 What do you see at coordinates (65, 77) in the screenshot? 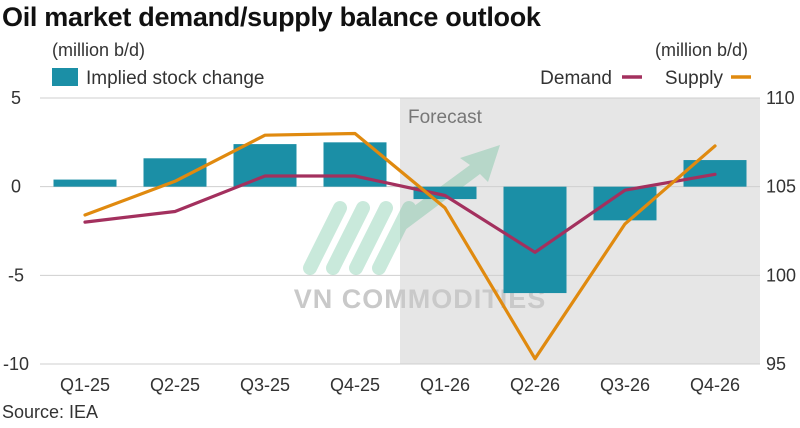
I see `legend-swatch-stock-change` at bounding box center [65, 77].